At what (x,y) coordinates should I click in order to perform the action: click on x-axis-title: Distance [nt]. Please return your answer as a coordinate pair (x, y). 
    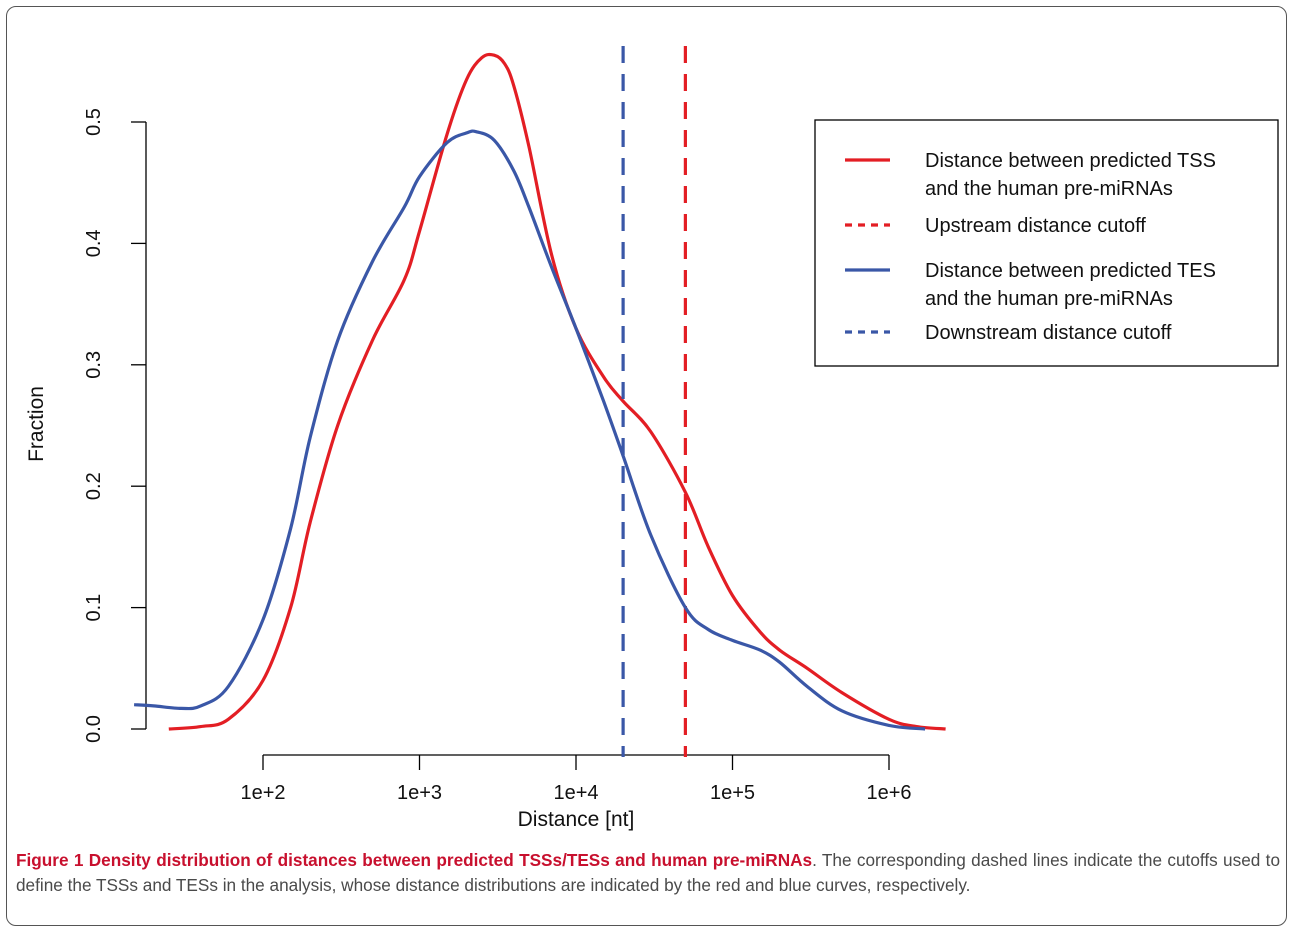
    Looking at the image, I should click on (576, 819).